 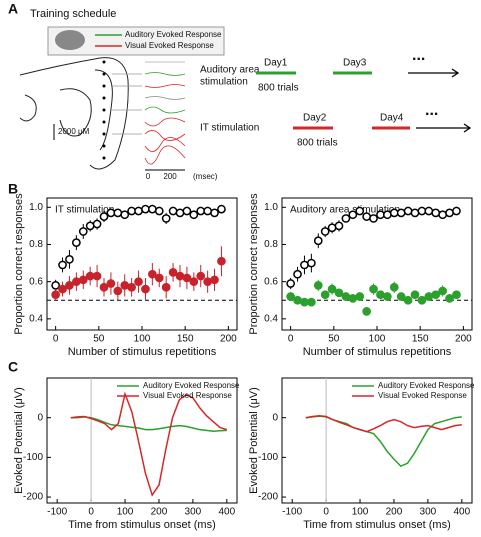 I want to click on schedule-label: IT stimulation, so click(x=229, y=128).